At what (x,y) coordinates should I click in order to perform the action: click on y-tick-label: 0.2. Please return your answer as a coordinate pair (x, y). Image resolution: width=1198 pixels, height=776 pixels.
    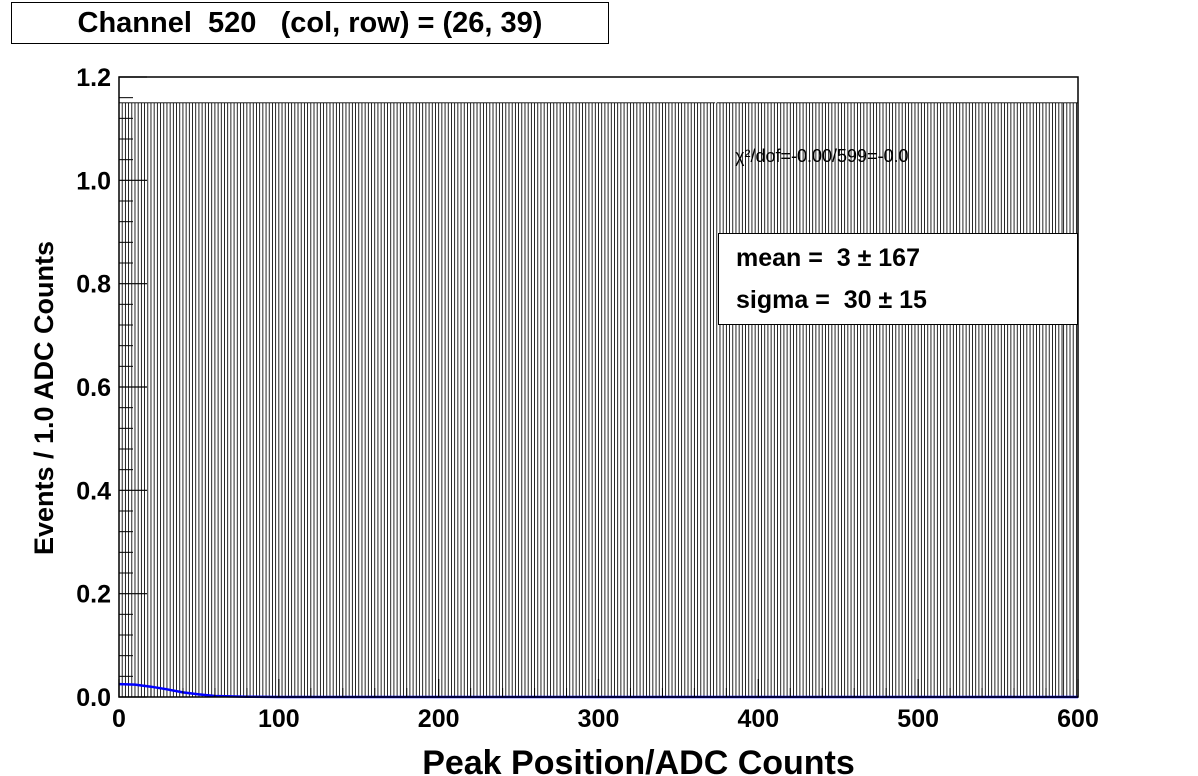
    Looking at the image, I should click on (93, 595).